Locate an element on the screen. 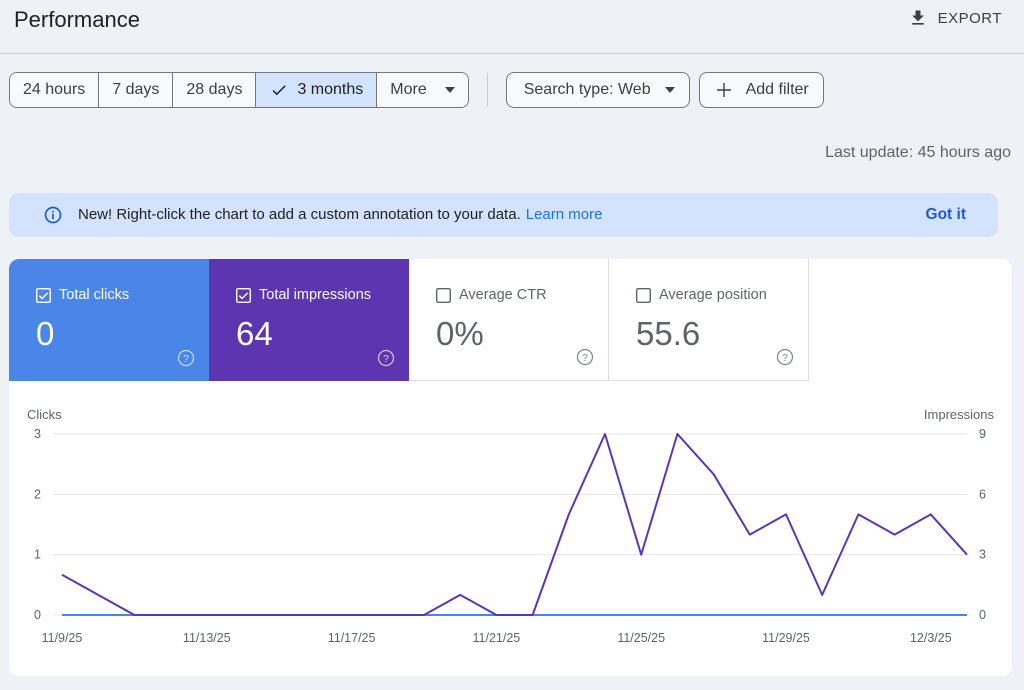 This screenshot has height=690, width=1024. x-tick-label: 11/13/25 is located at coordinates (207, 638).